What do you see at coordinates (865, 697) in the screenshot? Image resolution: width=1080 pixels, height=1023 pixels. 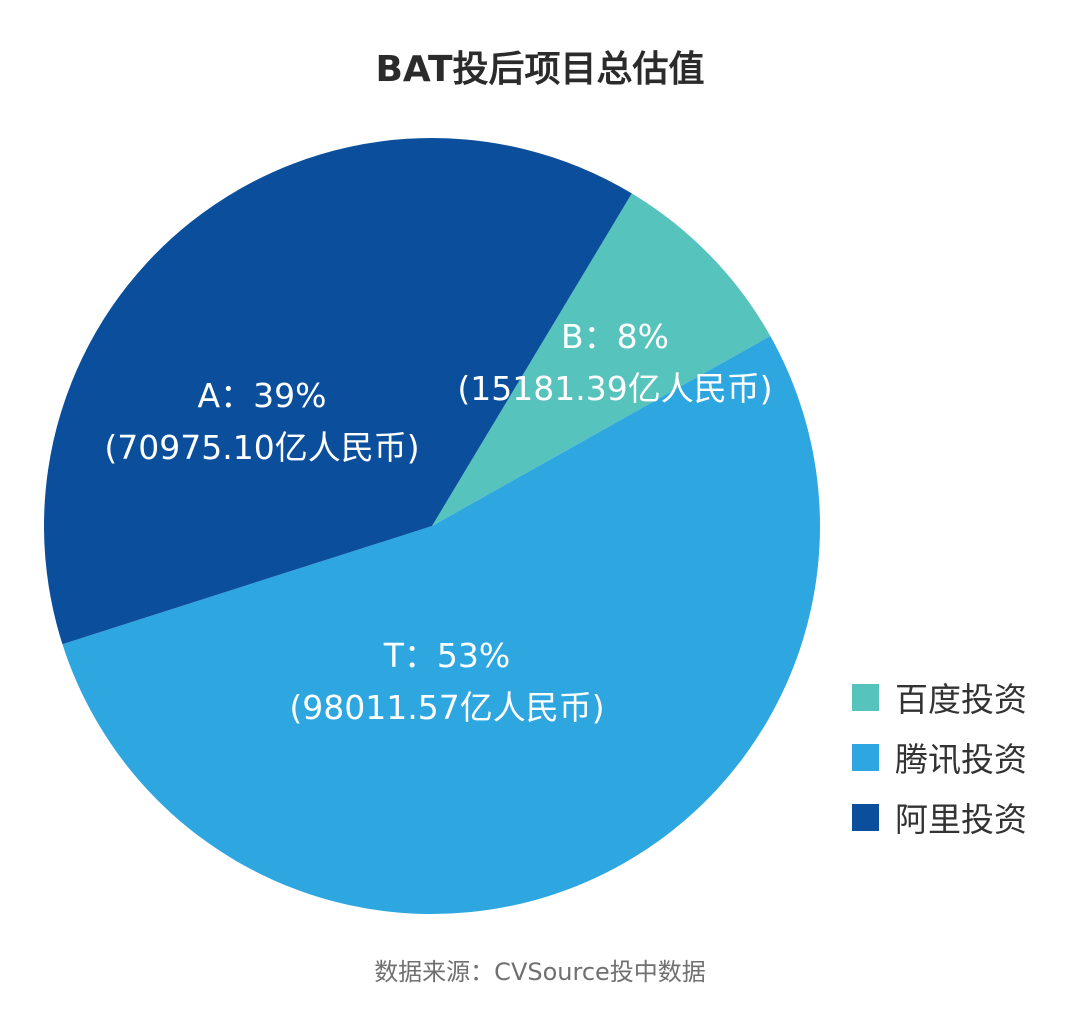 I see `legend-swatch-b` at bounding box center [865, 697].